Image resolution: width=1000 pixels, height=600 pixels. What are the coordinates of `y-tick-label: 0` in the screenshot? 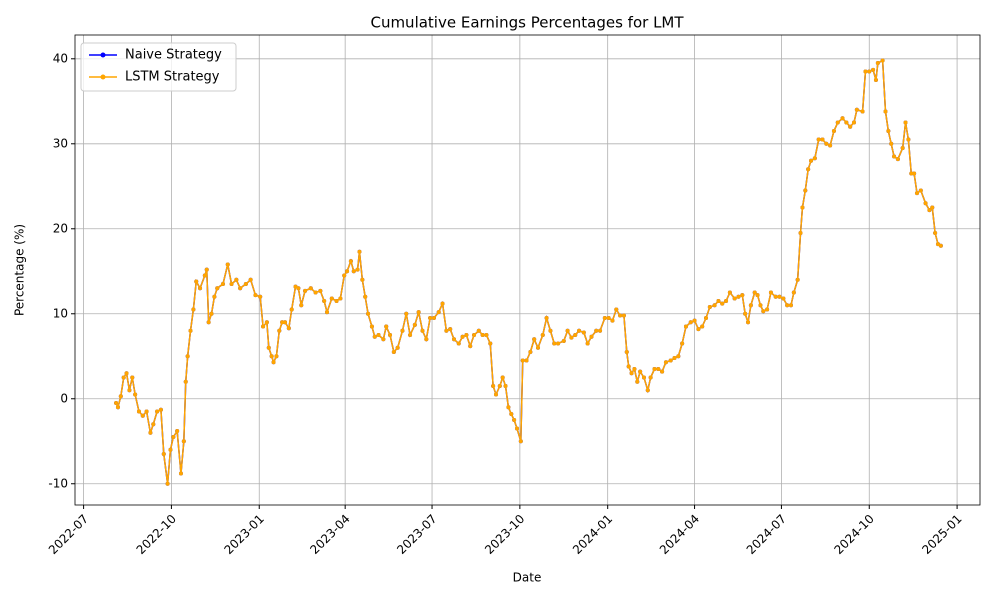 It's located at (64, 398).